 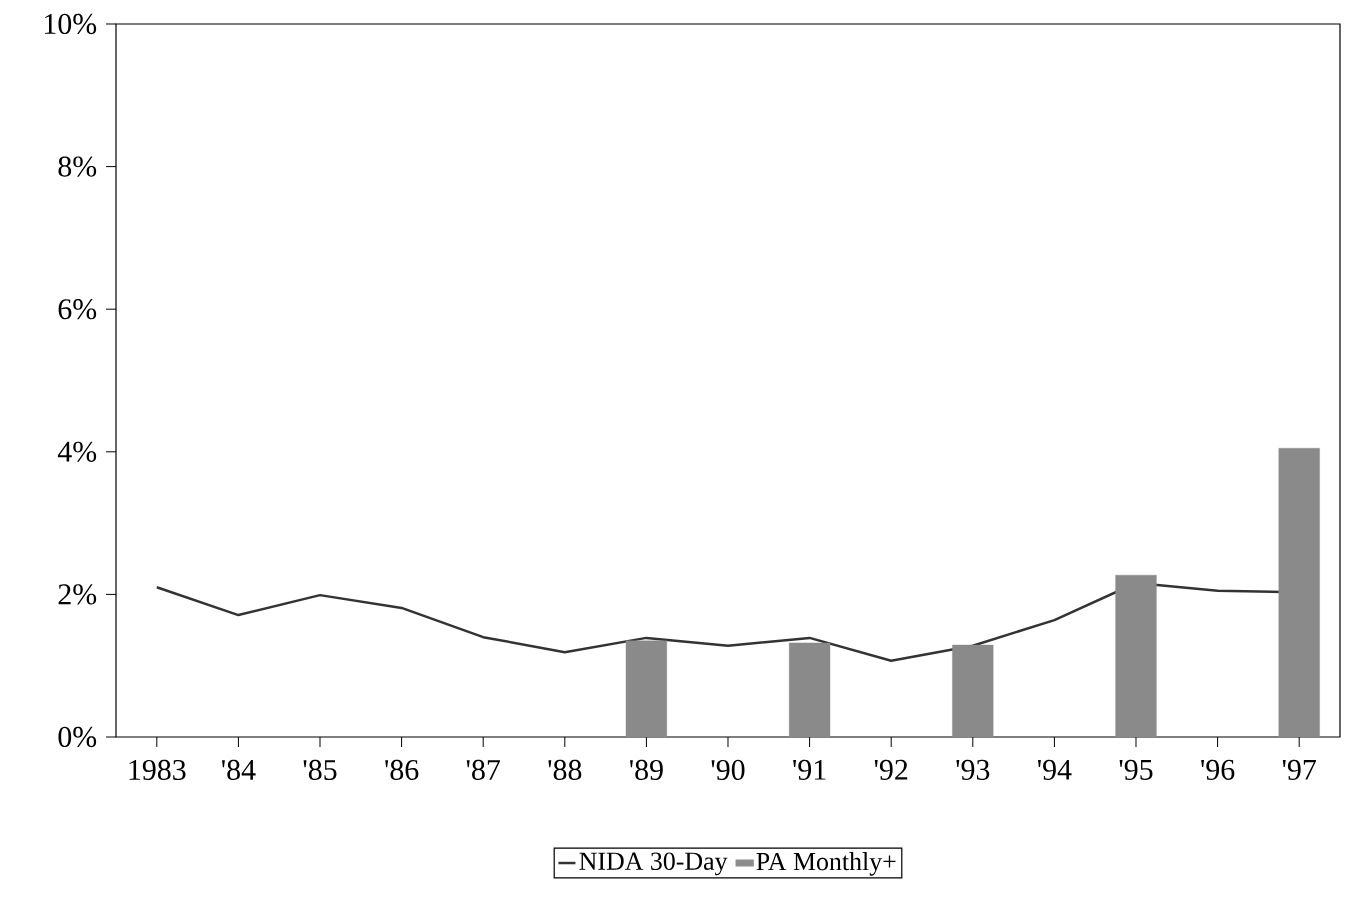 I want to click on y-tick-label: 6%, so click(x=77, y=309).